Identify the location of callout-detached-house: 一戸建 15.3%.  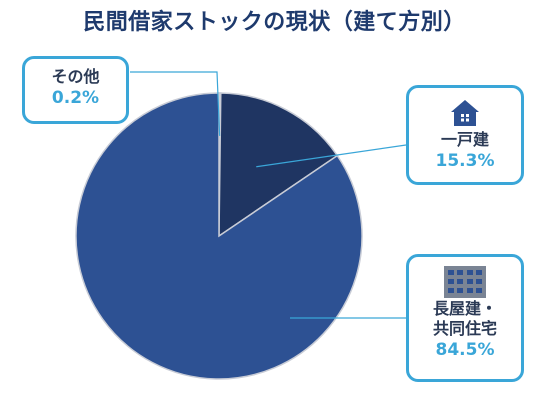
(465, 135).